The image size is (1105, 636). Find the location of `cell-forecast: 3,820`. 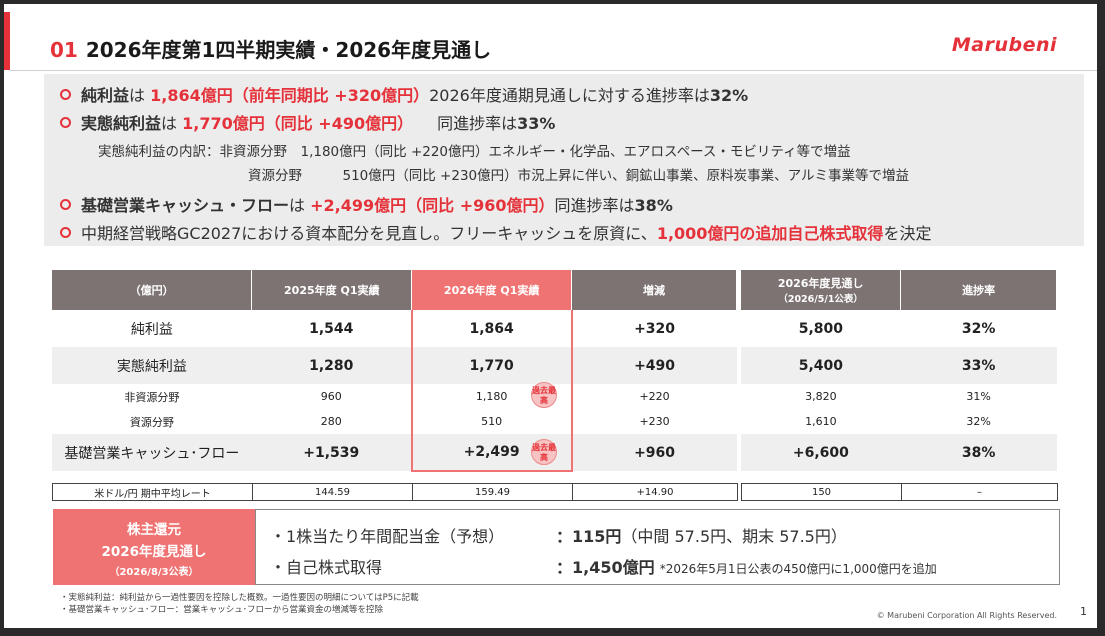

cell-forecast: 3,820 is located at coordinates (821, 396).